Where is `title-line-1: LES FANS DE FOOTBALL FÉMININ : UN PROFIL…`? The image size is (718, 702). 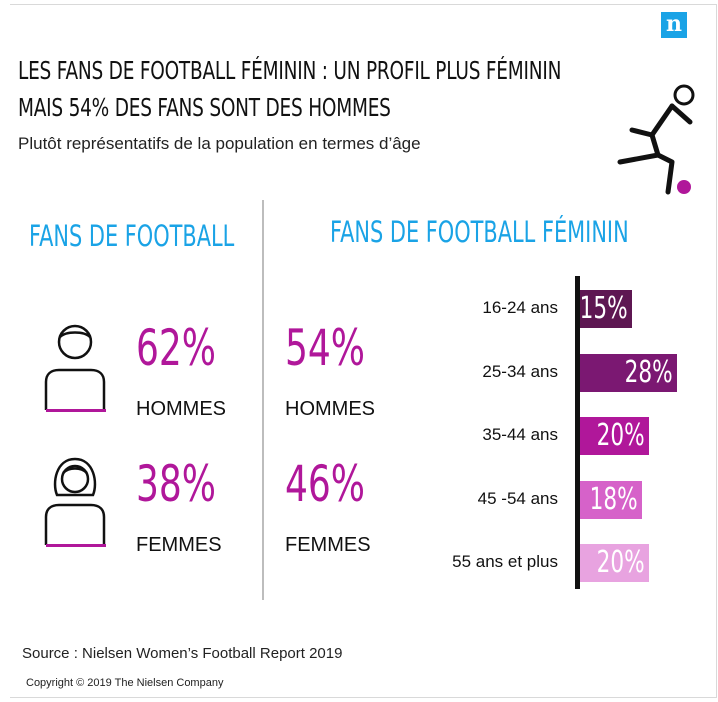 title-line-1: LES FANS DE FOOTBALL FÉMININ : UN PROFIL… is located at coordinates (290, 70).